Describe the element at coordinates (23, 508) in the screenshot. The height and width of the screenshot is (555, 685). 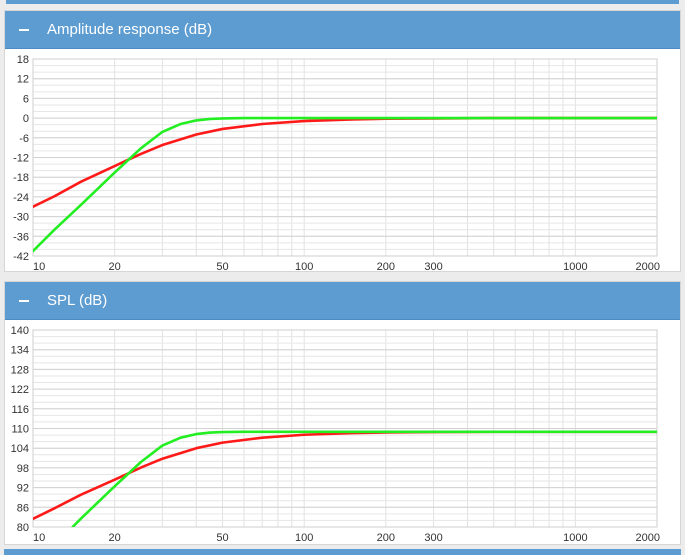
I see `y-tick-label: 86` at that location.